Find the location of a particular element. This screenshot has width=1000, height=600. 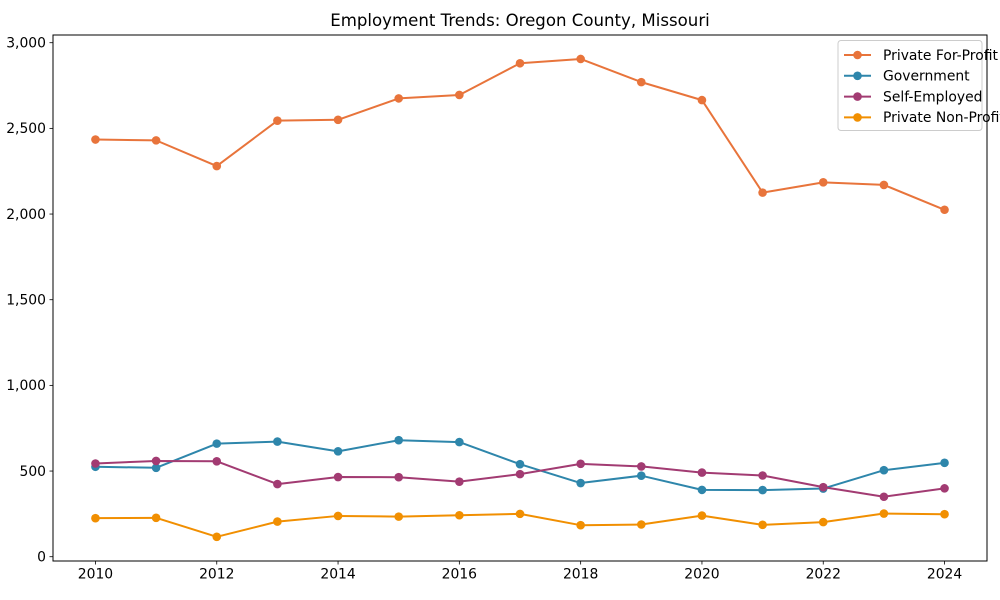

y-tick-label: 0 is located at coordinates (41, 558).